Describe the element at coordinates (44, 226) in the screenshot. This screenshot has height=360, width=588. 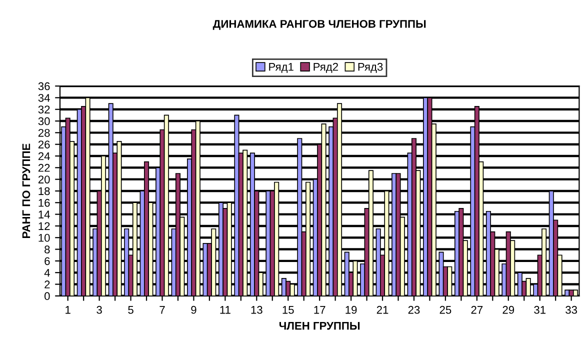
I see `y-tick-label: 12` at that location.